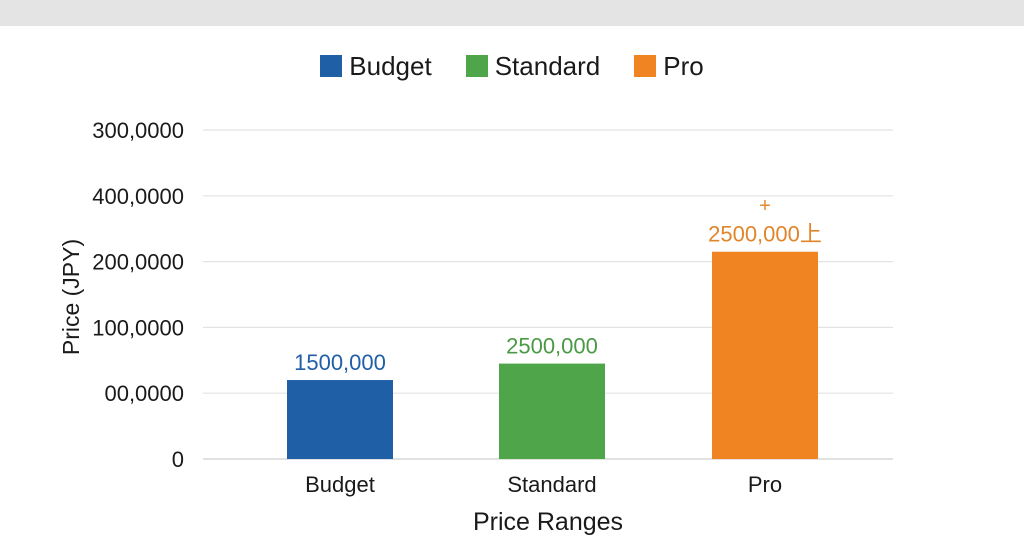 The height and width of the screenshot is (559, 1024). I want to click on legend-item-budget: Budget, so click(376, 66).